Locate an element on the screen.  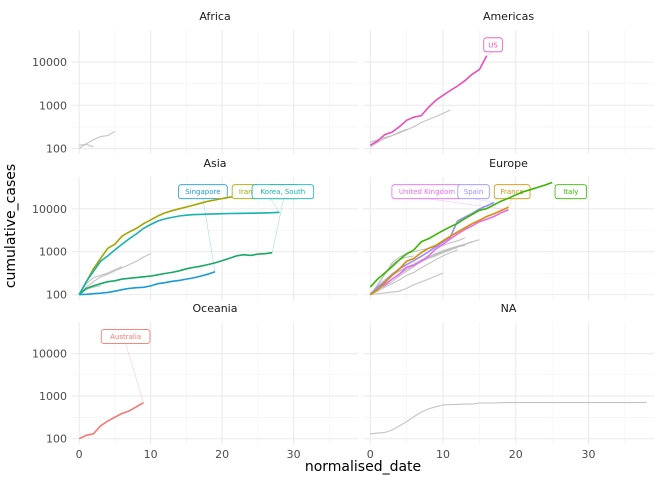
series-line-us is located at coordinates (428, 100).